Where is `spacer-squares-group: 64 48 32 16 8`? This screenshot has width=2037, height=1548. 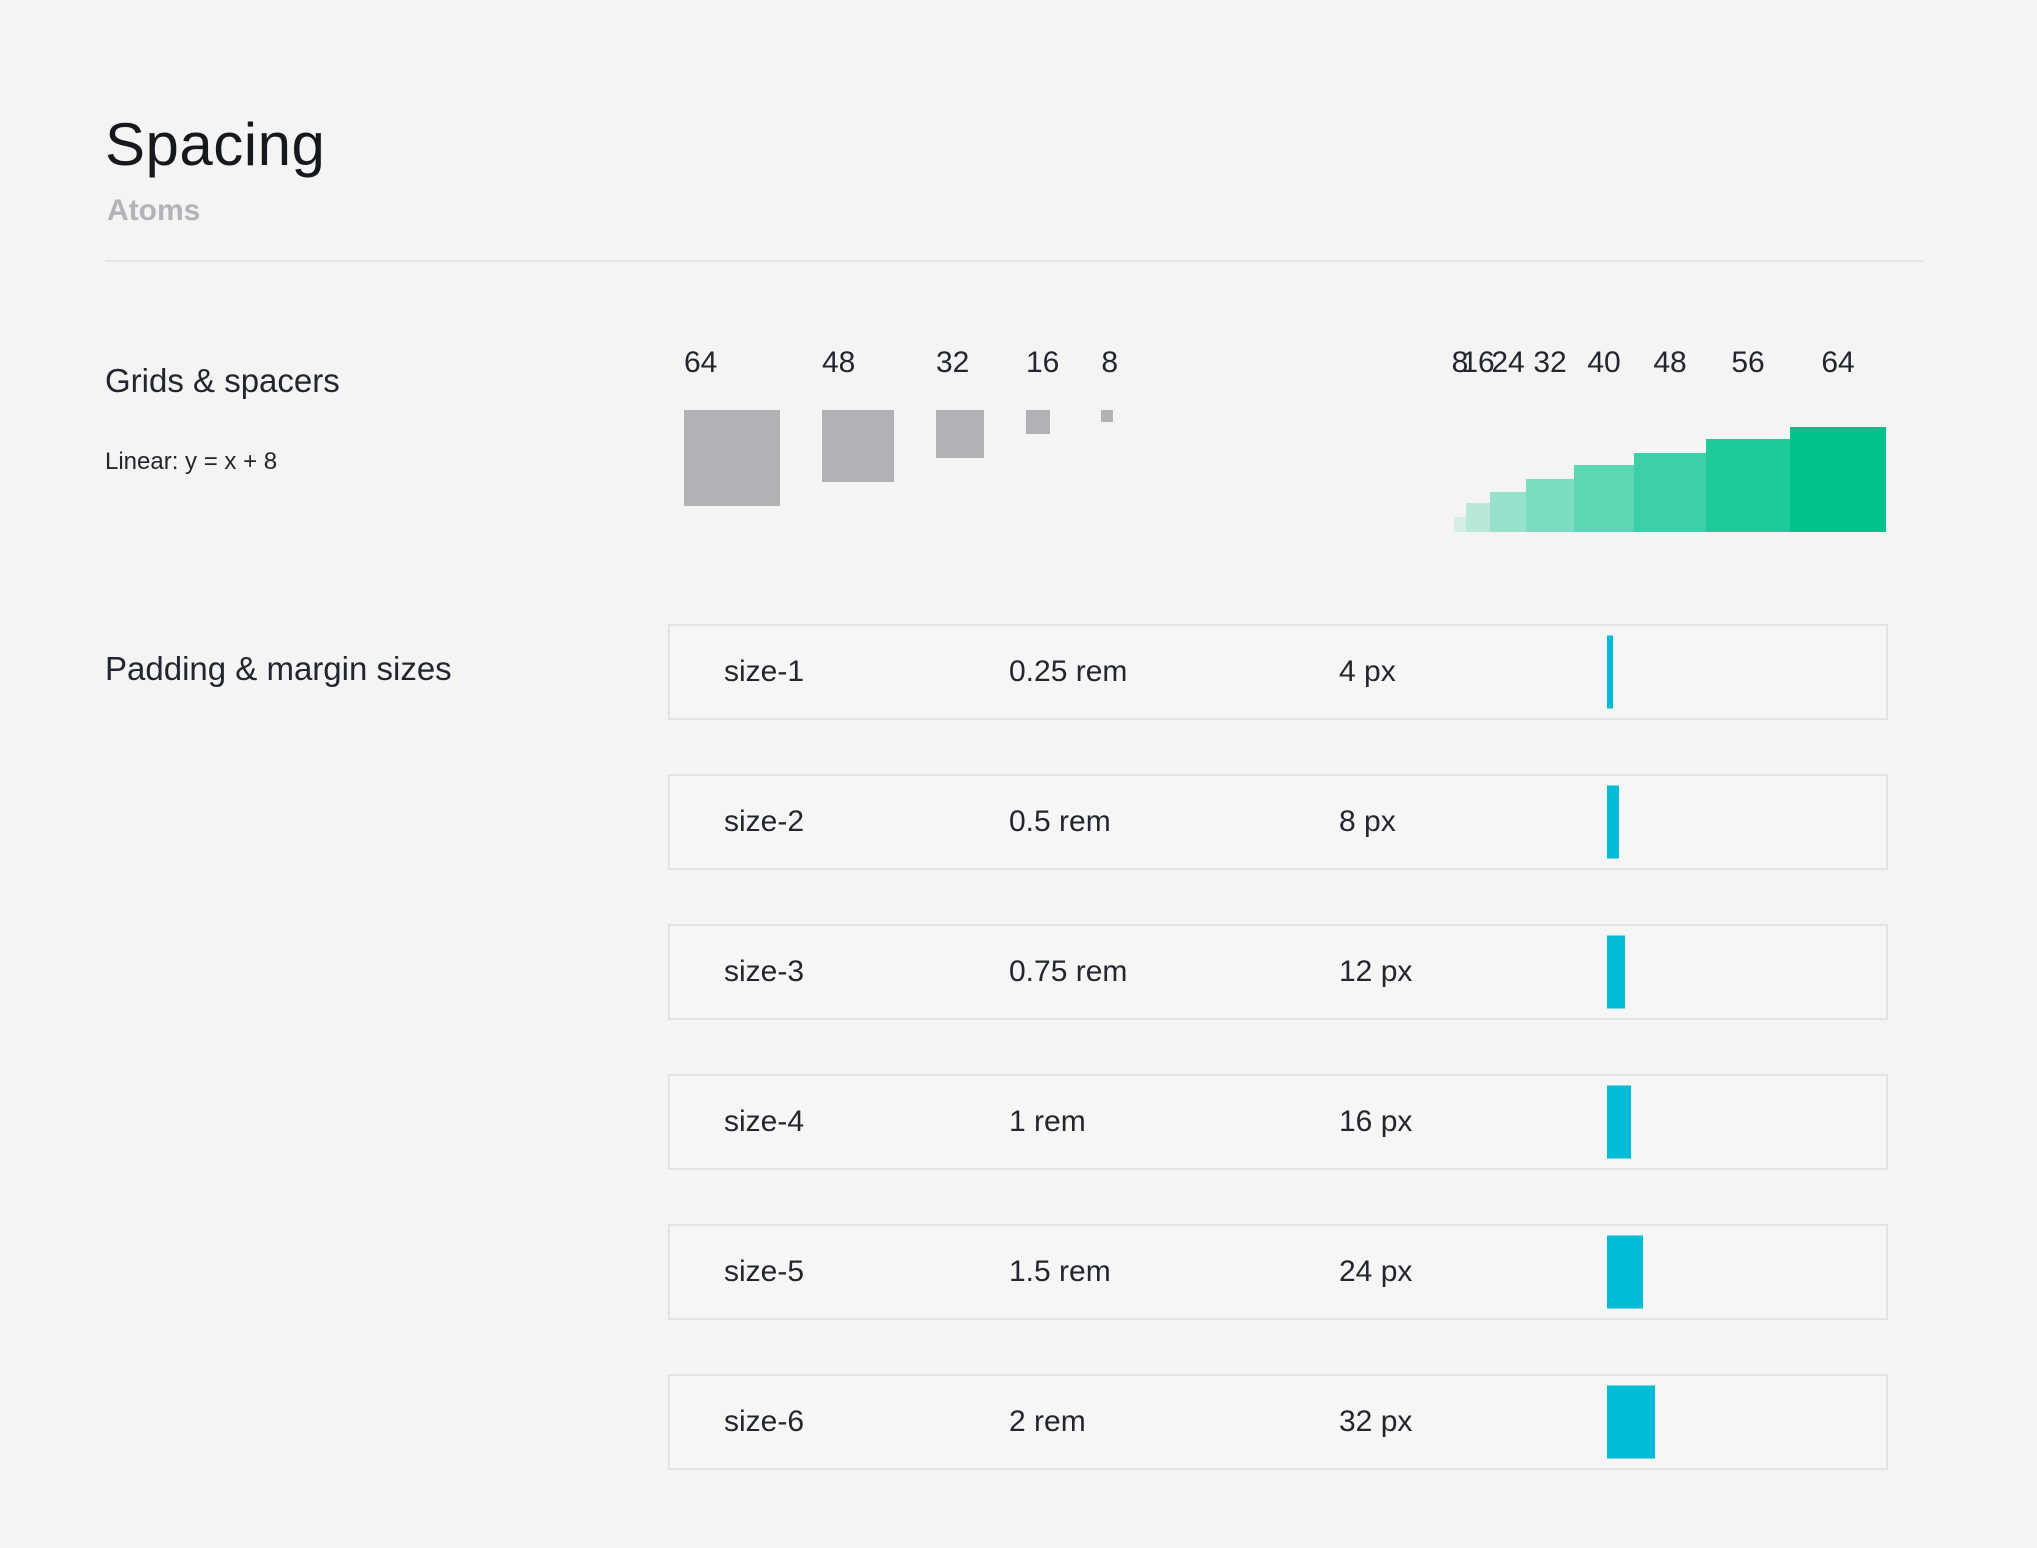
spacer-squares-group: 64 48 32 16 8 is located at coordinates (901, 426).